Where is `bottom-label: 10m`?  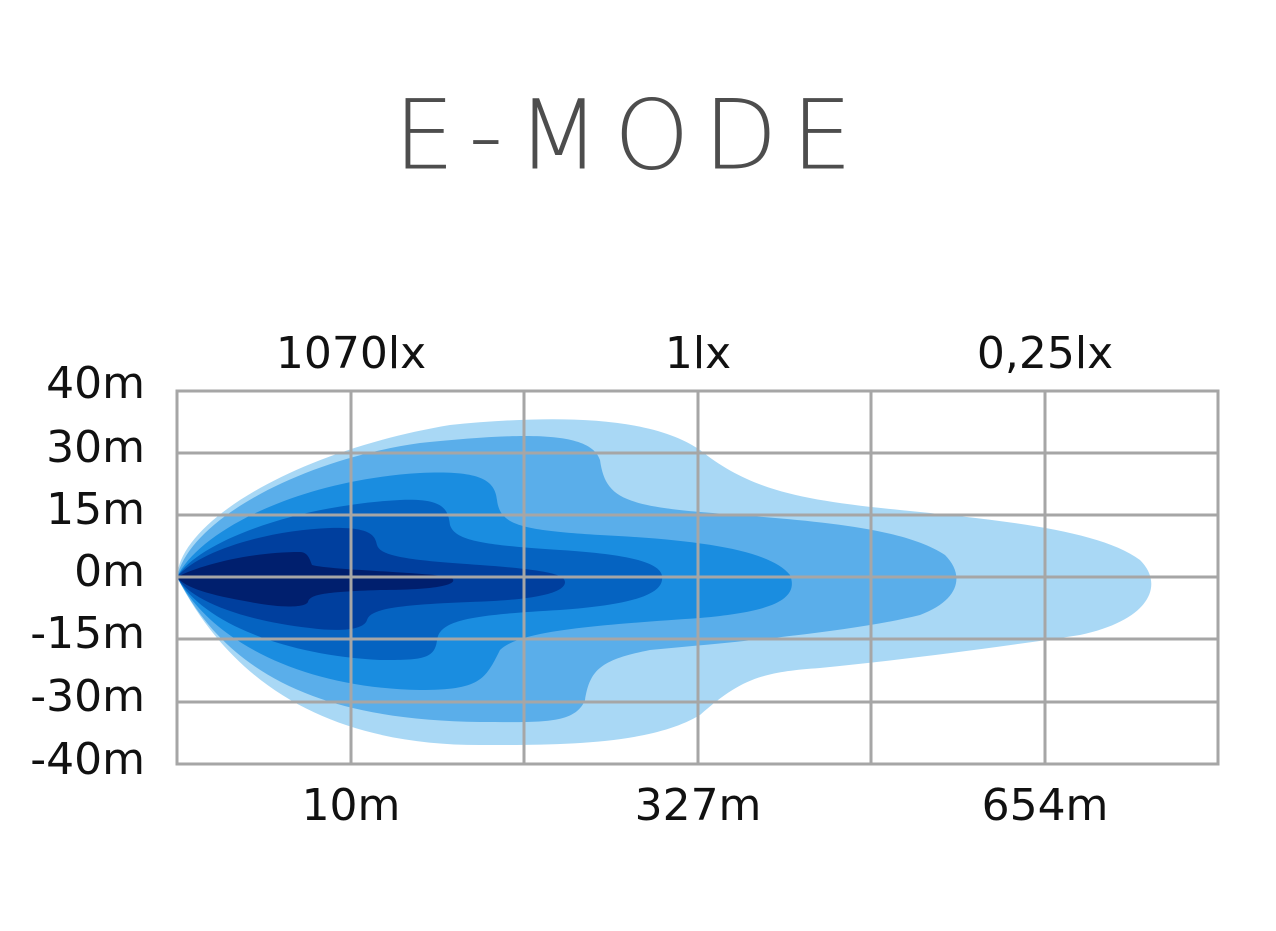
bottom-label: 10m is located at coordinates (351, 805).